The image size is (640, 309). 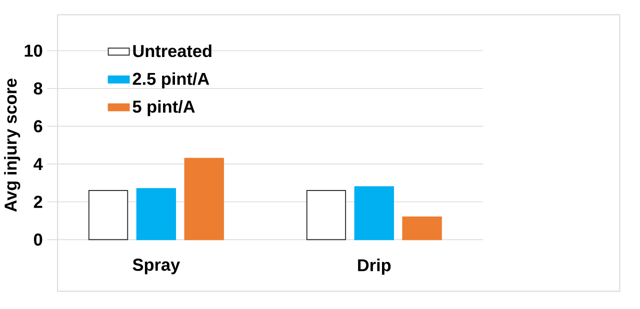 I want to click on y-tick-label: 6, so click(x=38, y=126).